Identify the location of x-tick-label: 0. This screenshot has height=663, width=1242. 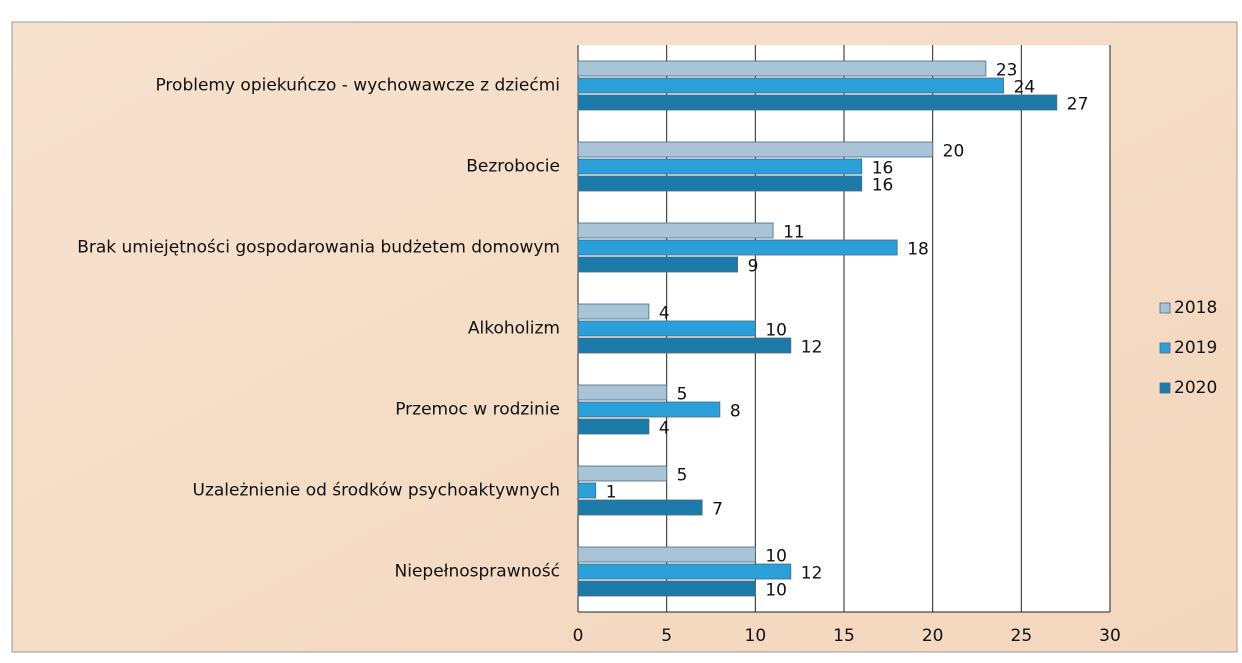
(578, 636).